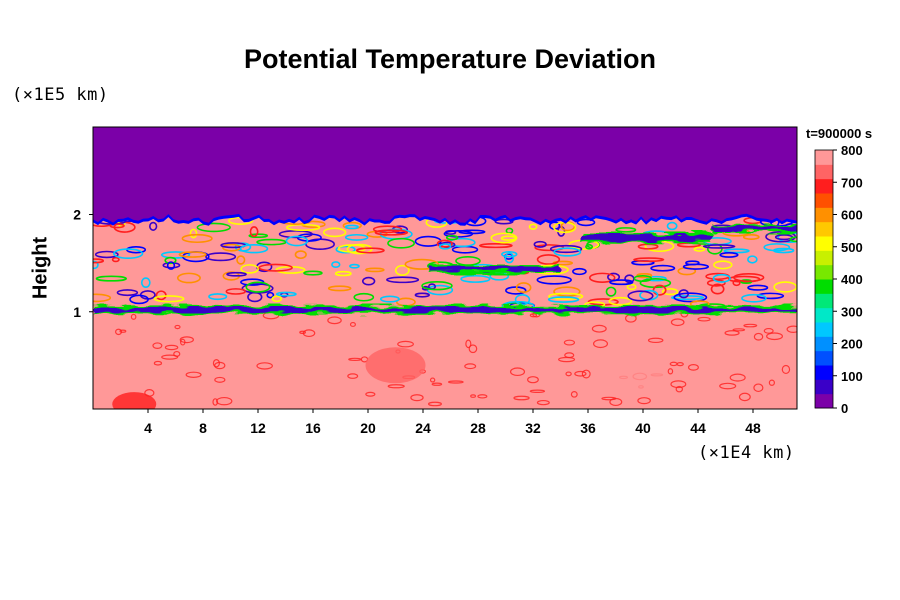 This screenshot has width=900, height=600. Describe the element at coordinates (258, 428) in the screenshot. I see `x-tick-label: 12` at that location.